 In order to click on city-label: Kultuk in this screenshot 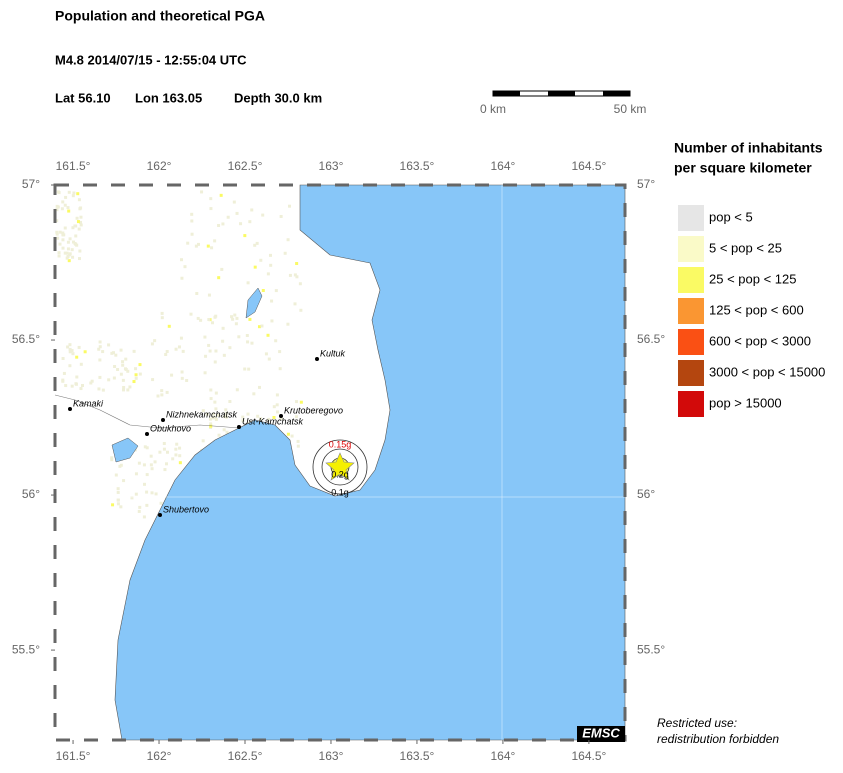, I will do `click(333, 353)`.